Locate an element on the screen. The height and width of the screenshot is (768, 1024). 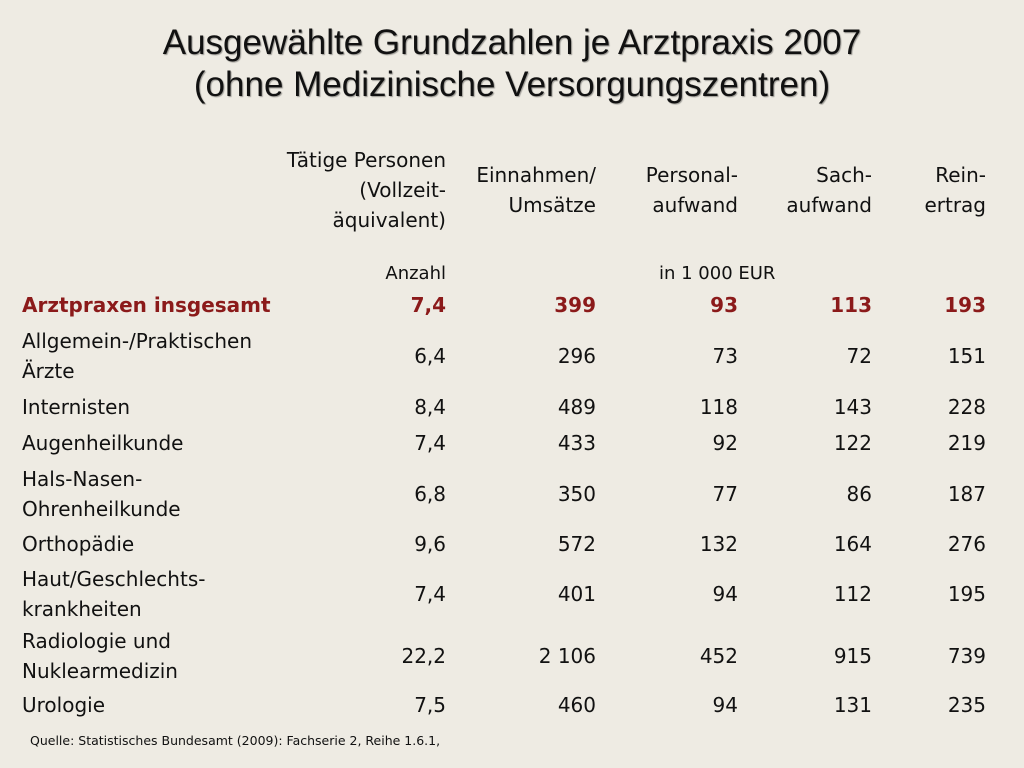
unit-eur: in 1 000 EUR is located at coordinates (717, 273).